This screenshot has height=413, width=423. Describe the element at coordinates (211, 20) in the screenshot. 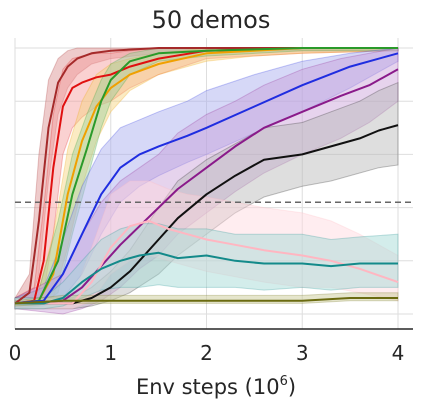

I see `chart-title: 50 demos` at that location.